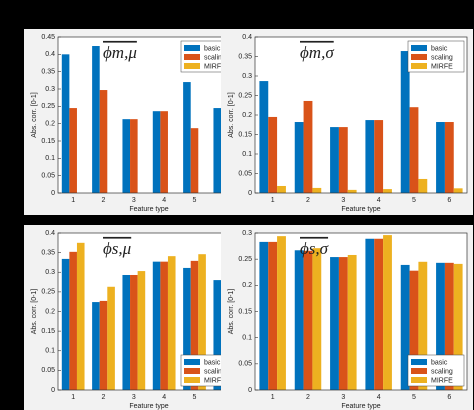 The height and width of the screenshot is (410, 474). I want to click on subplot-title: ϕs,μ, so click(117, 248).